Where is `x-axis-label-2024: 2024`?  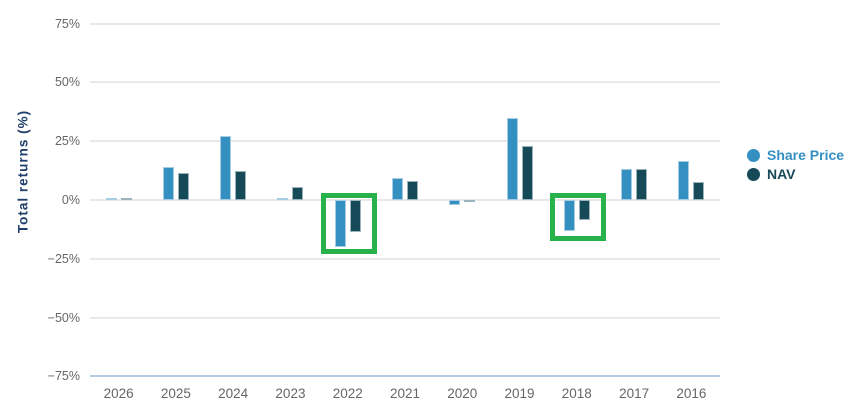 x-axis-label-2024: 2024 is located at coordinates (233, 393).